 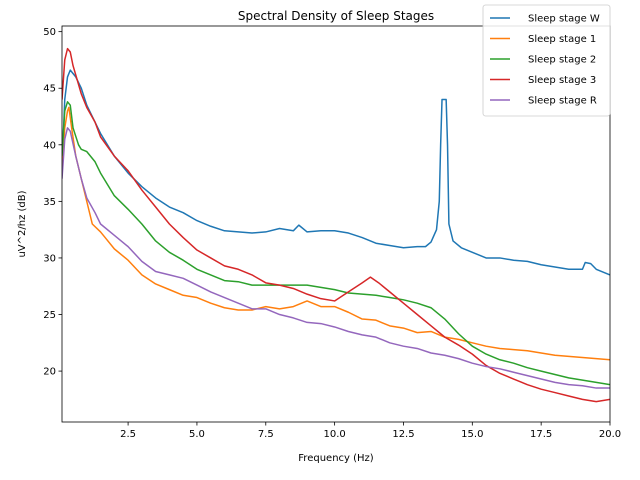 What do you see at coordinates (610, 434) in the screenshot?
I see `x-tick-label: 20.0` at bounding box center [610, 434].